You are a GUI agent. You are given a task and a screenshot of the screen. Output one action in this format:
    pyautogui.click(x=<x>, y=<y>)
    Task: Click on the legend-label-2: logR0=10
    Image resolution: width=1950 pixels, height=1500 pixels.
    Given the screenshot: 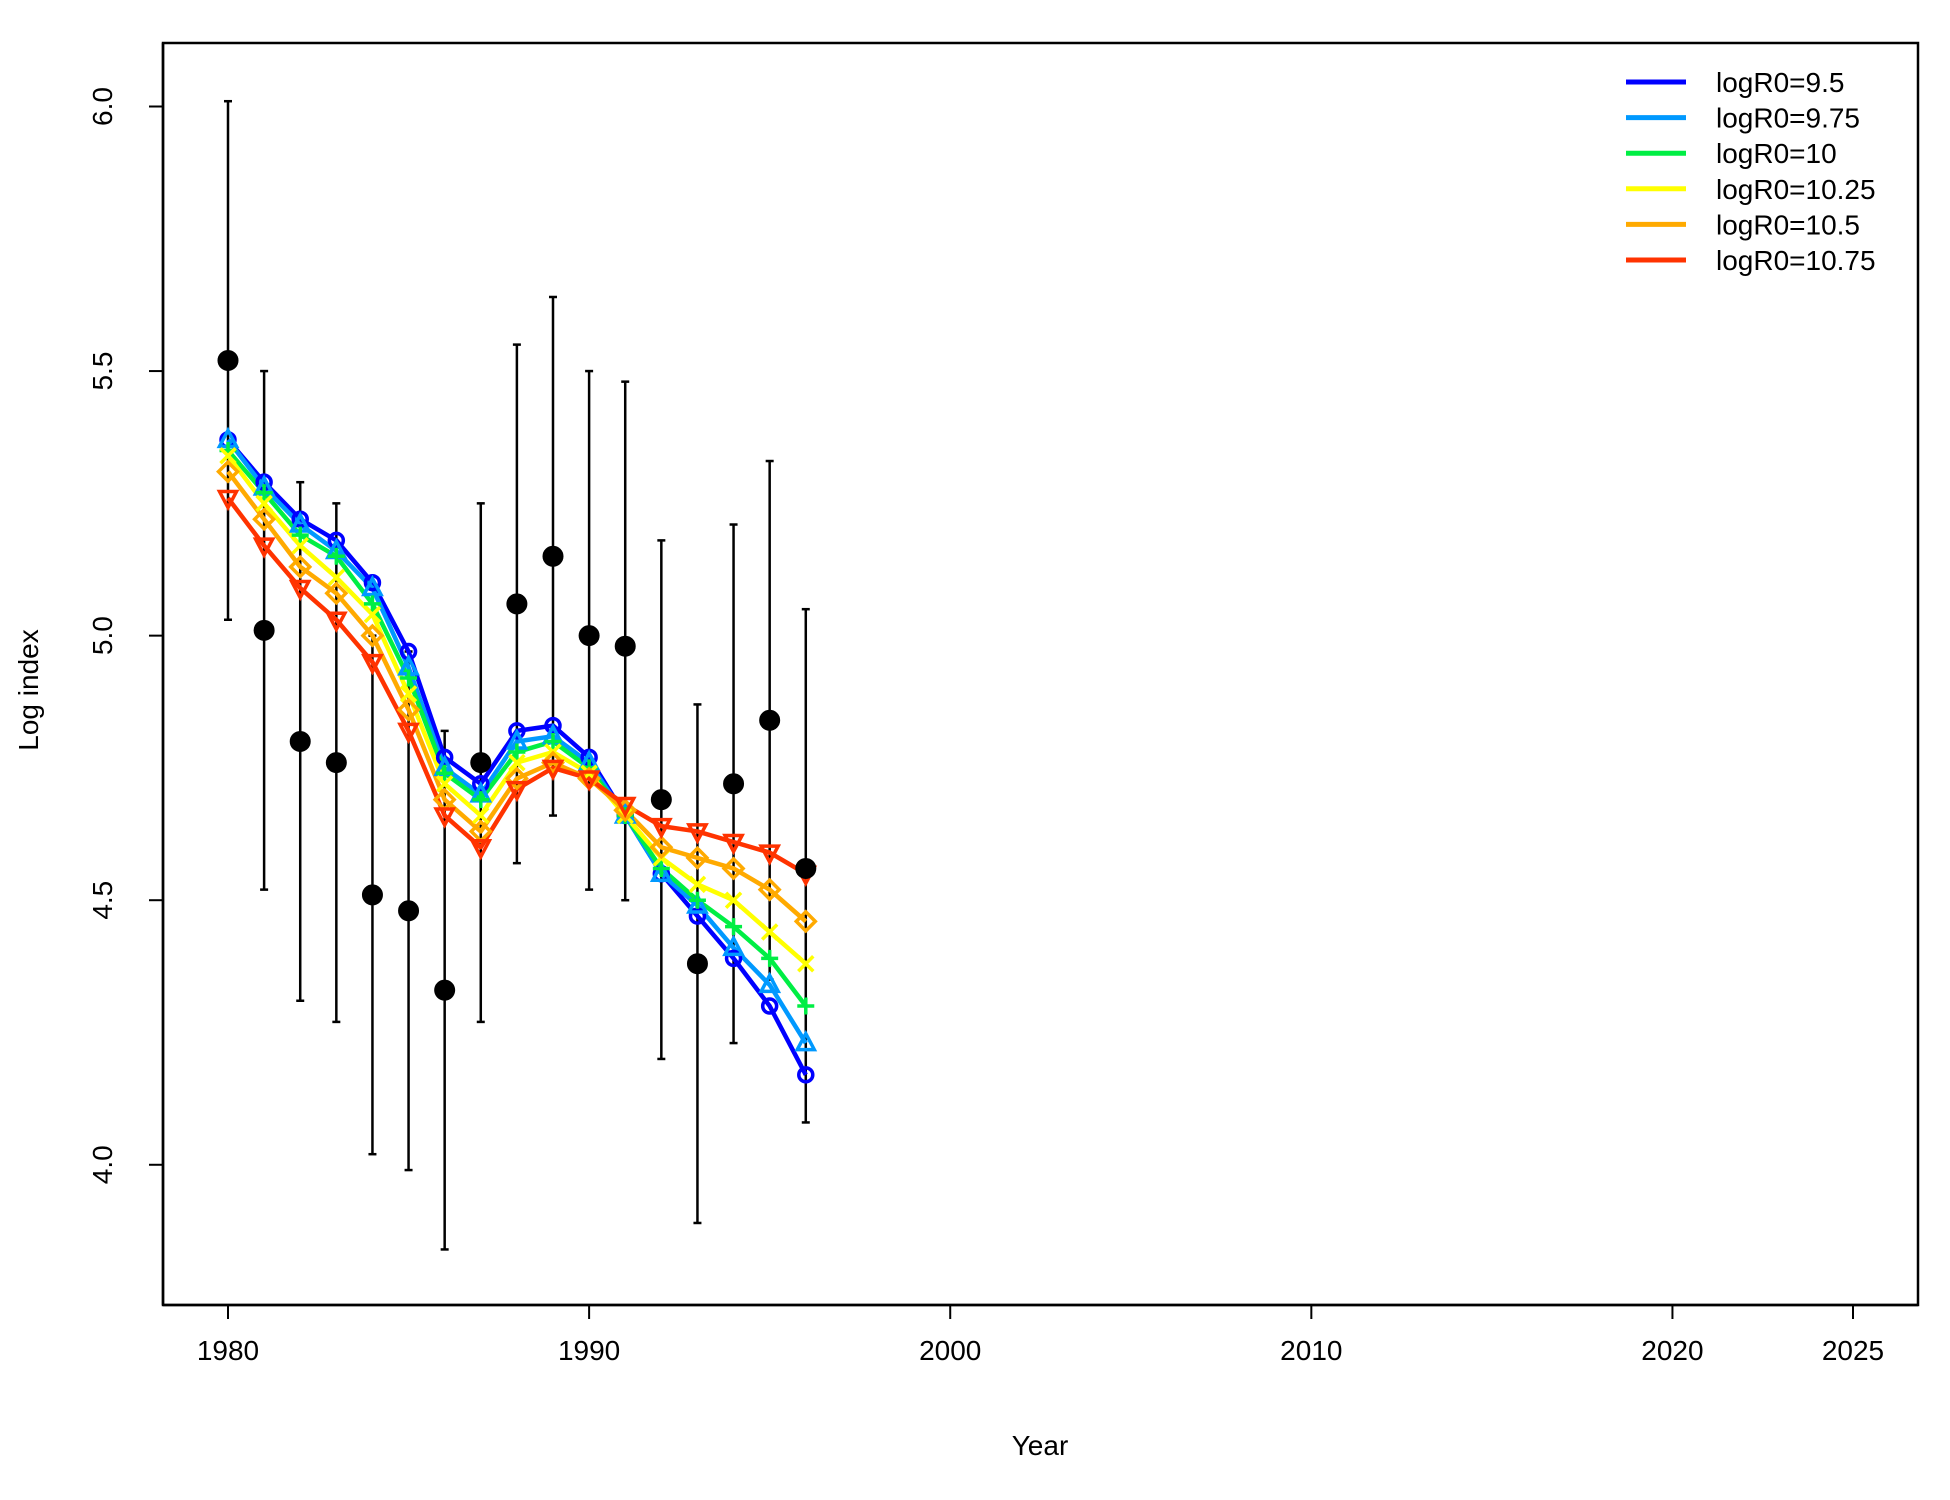 What is the action you would take?
    pyautogui.click(x=1776, y=153)
    